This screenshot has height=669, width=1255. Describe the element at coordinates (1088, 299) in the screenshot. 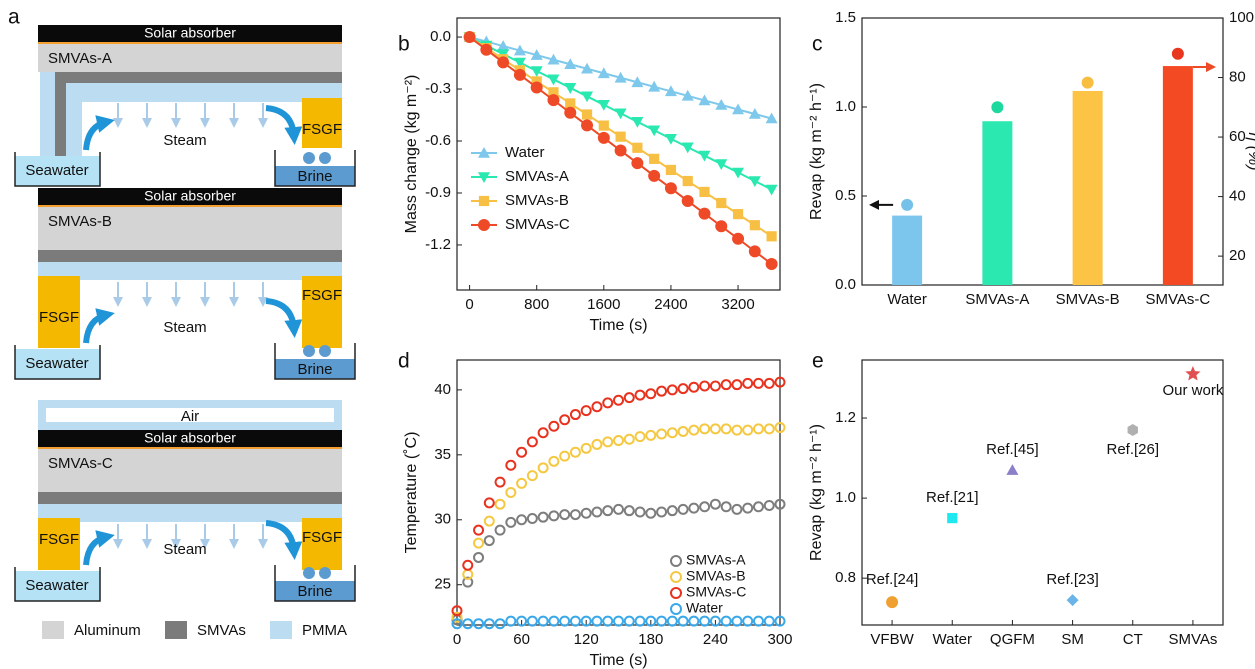

I see `x-tick-label: SMVAs-B` at that location.